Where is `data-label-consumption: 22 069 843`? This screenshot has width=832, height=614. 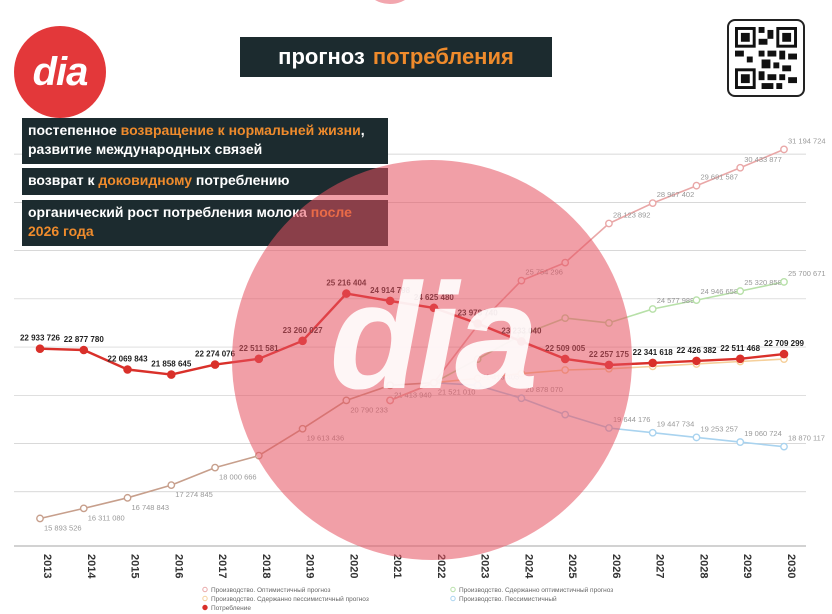
data-label-consumption: 22 069 843 is located at coordinates (128, 358).